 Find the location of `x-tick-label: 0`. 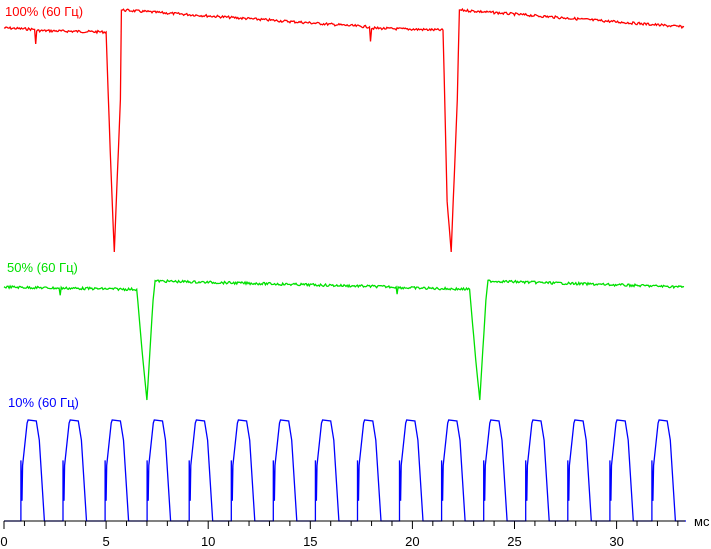

x-tick-label: 0 is located at coordinates (3, 541).